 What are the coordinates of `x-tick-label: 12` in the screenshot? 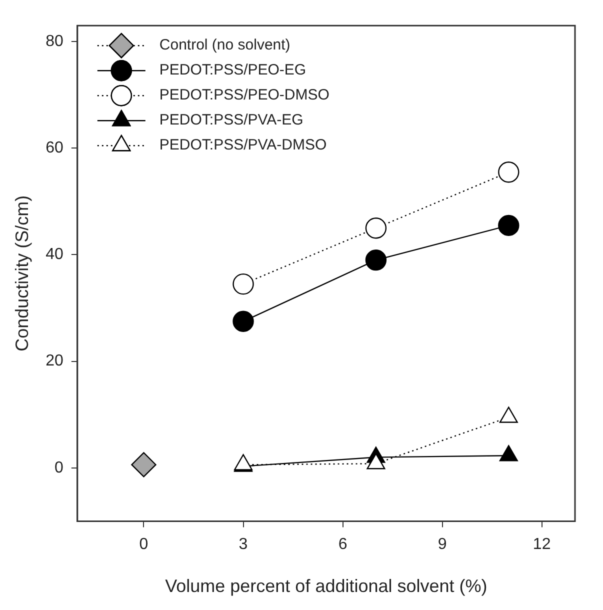 It's located at (541, 545).